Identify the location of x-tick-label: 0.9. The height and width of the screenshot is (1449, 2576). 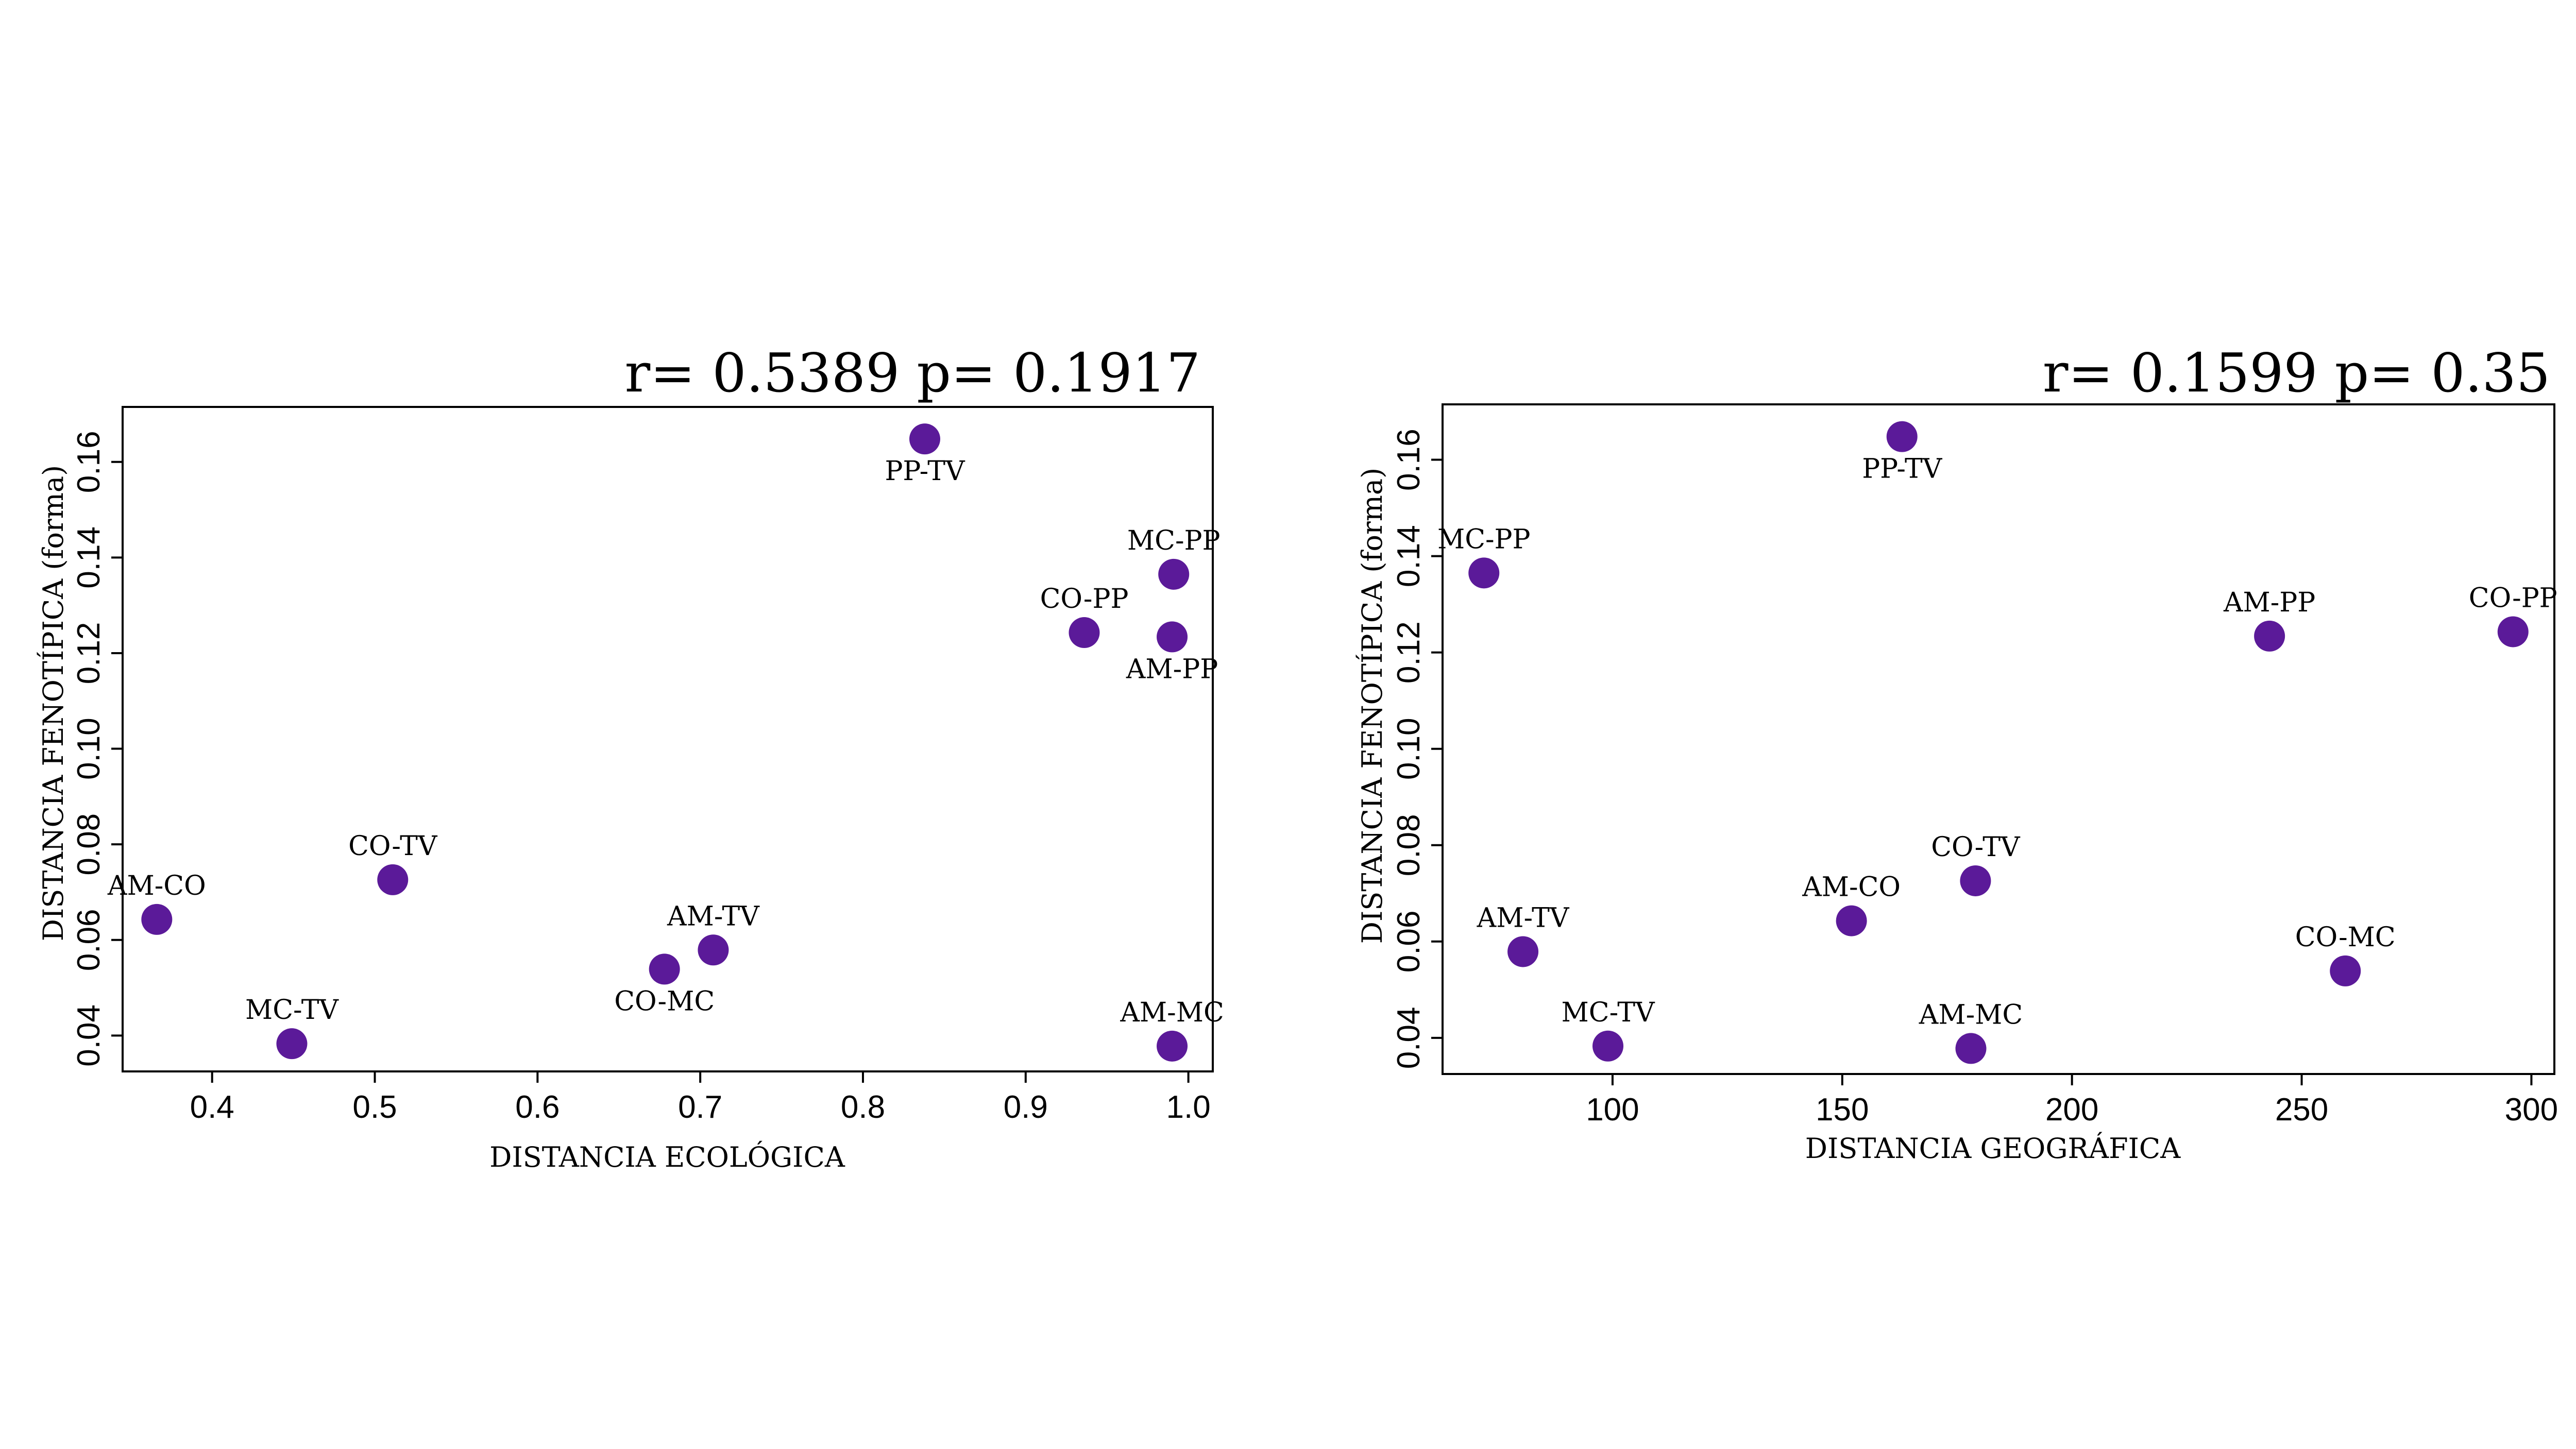
(1026, 1107).